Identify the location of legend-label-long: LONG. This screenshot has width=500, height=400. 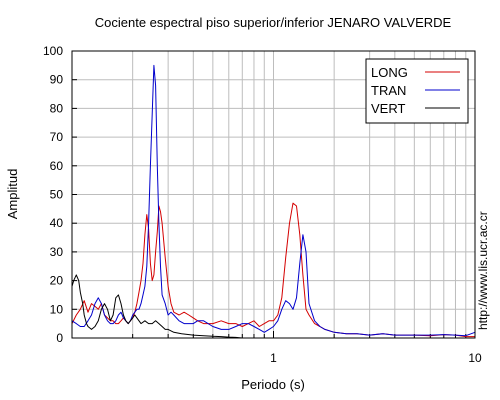
(389, 72).